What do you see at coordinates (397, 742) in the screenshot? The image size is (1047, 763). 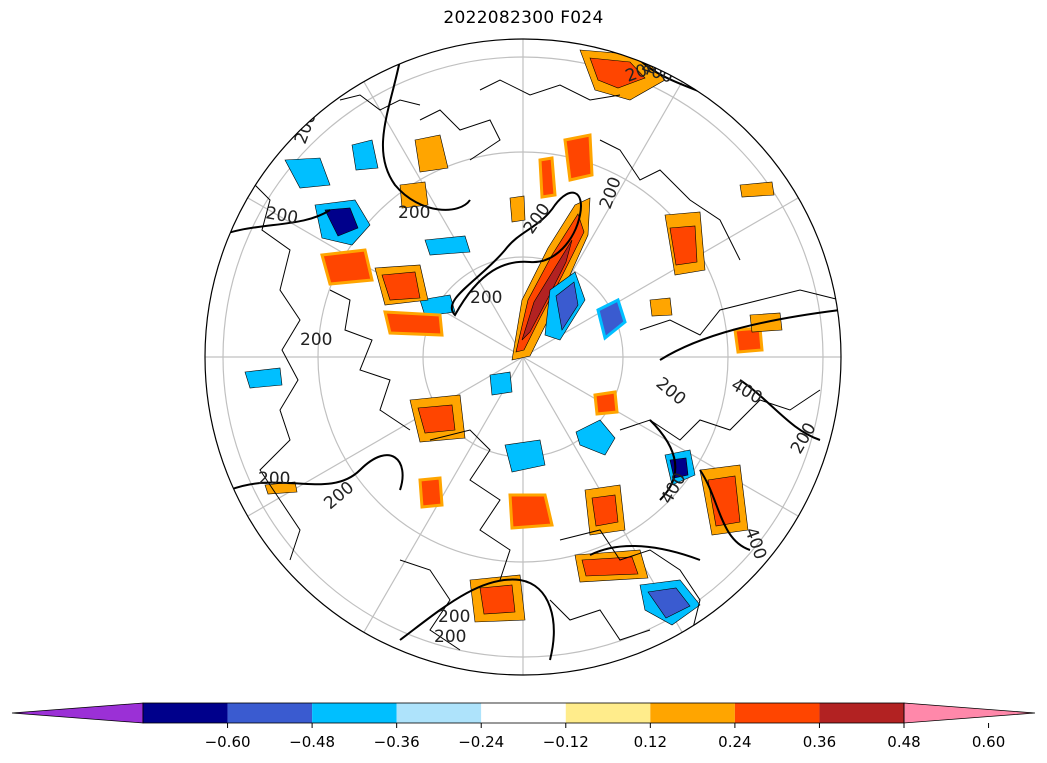 I see `colorbar-tick-label: −0.36` at bounding box center [397, 742].